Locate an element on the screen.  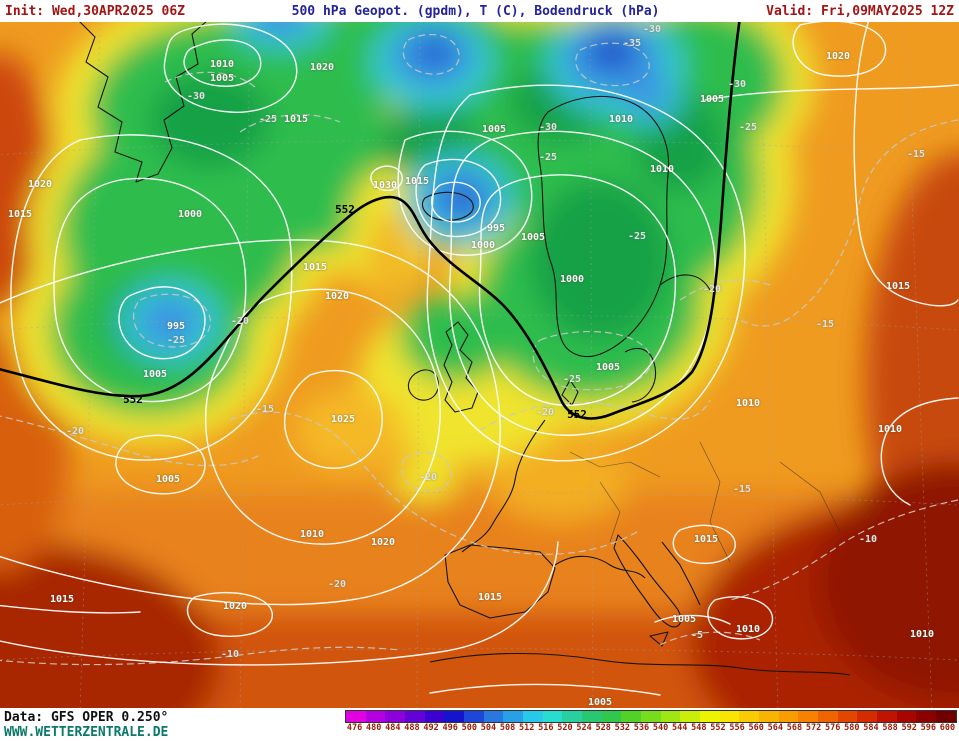
init-time-label: Init: Wed,30APR2025 06Z is located at coordinates (95, 11).